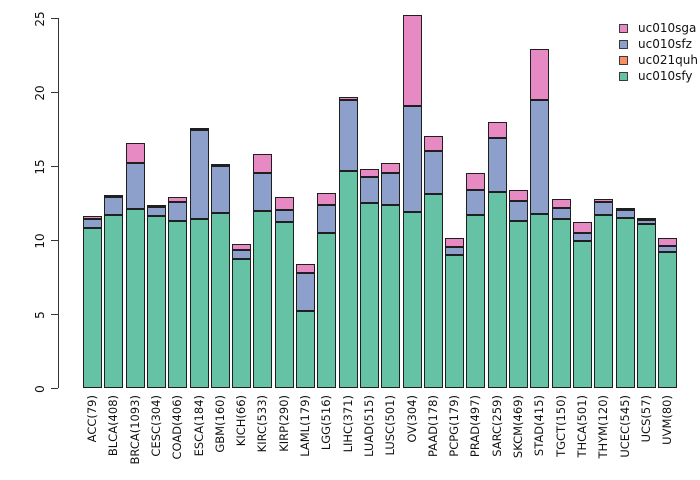  I want to click on bar-tgct, so click(561, 293).